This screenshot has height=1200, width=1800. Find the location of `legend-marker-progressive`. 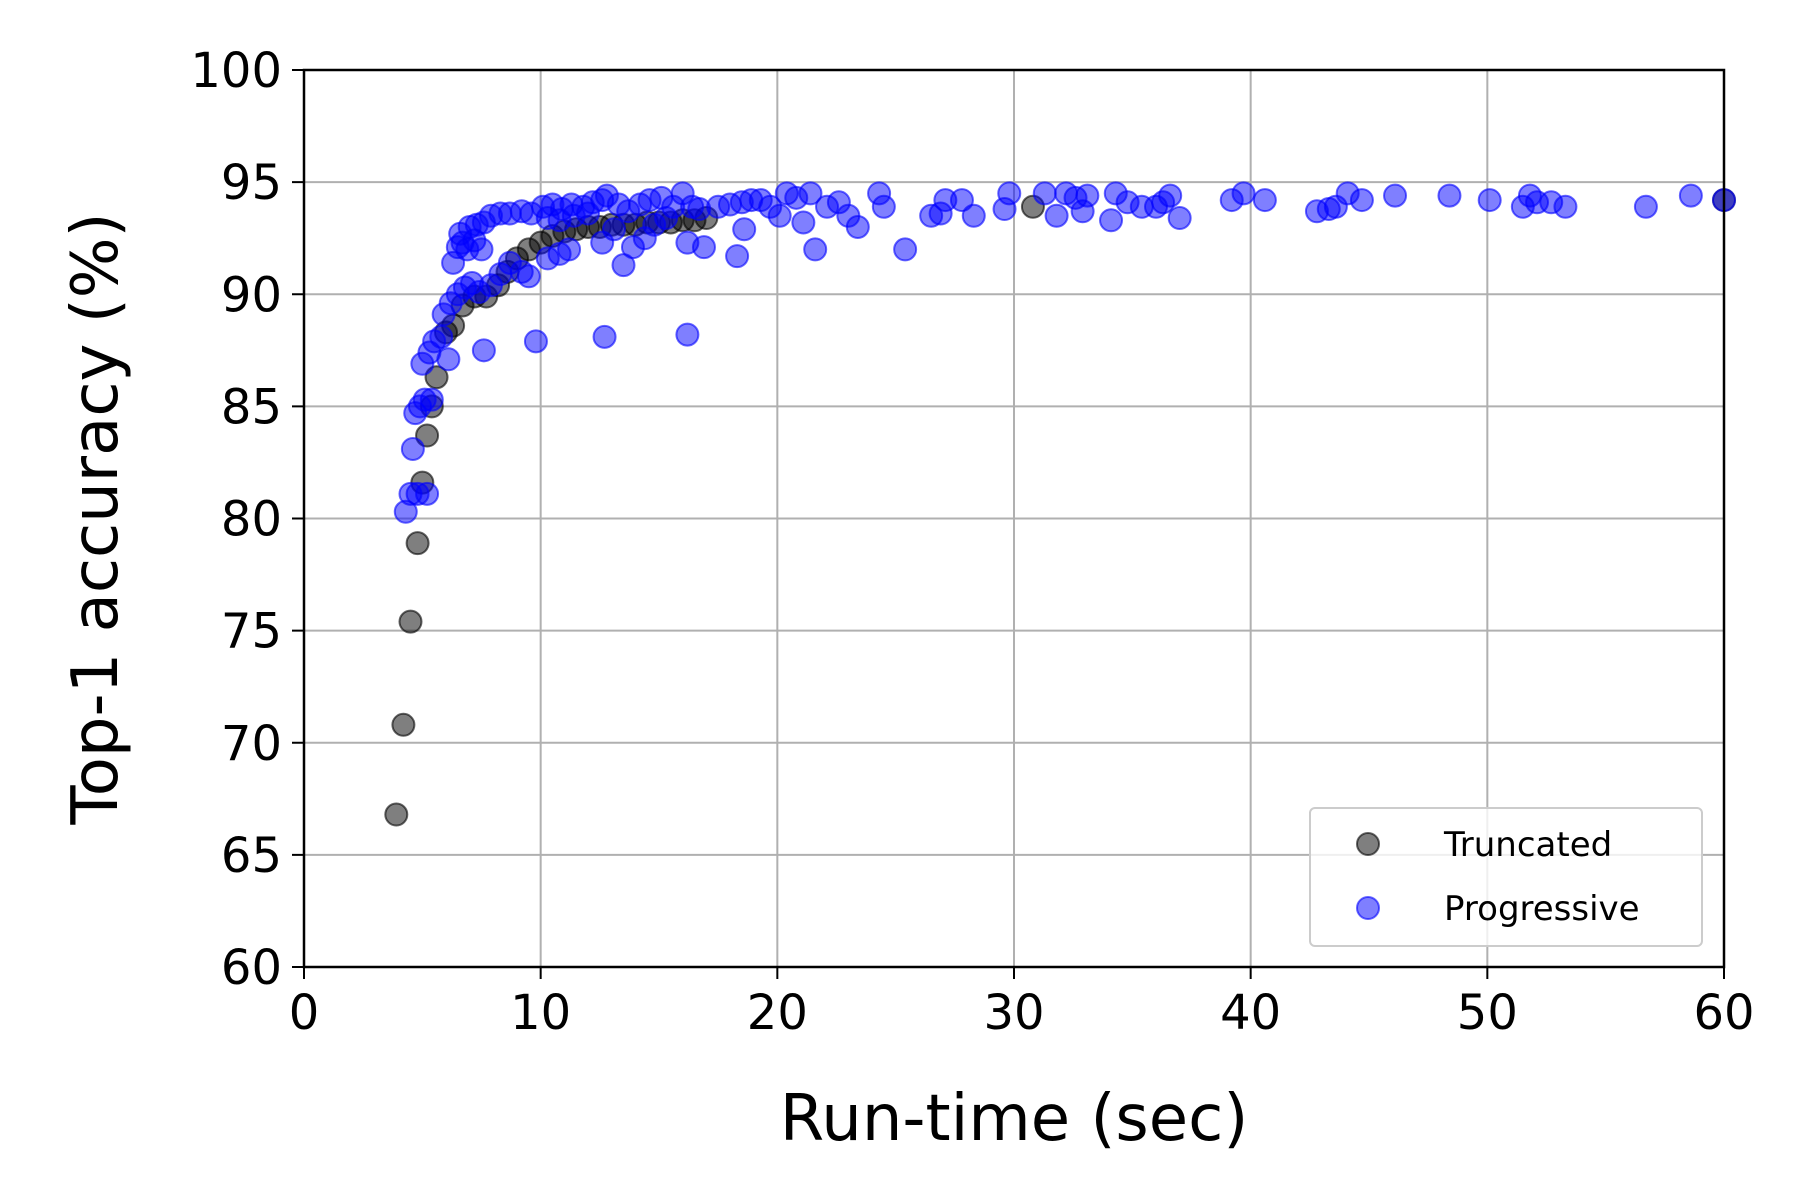

legend-marker-progressive is located at coordinates (1368, 908).